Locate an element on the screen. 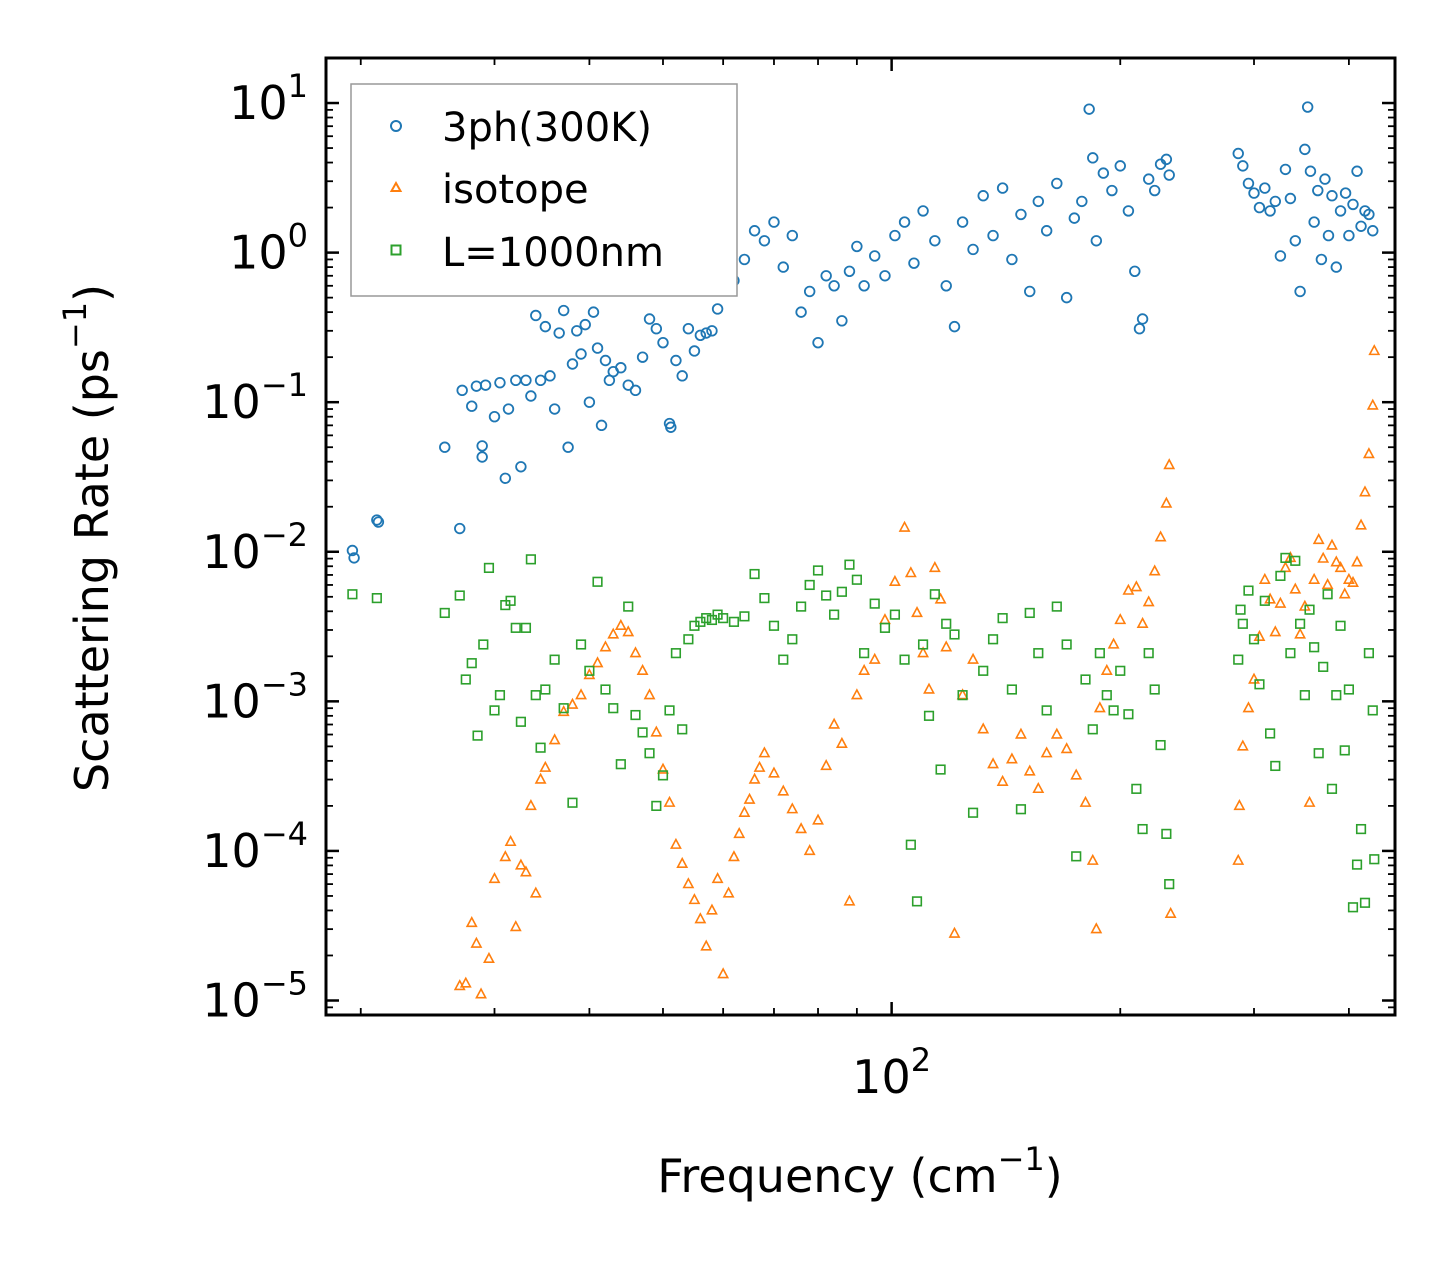 This screenshot has height=1265, width=1455. y-tick-label: 10⁻¹ is located at coordinates (255, 397).